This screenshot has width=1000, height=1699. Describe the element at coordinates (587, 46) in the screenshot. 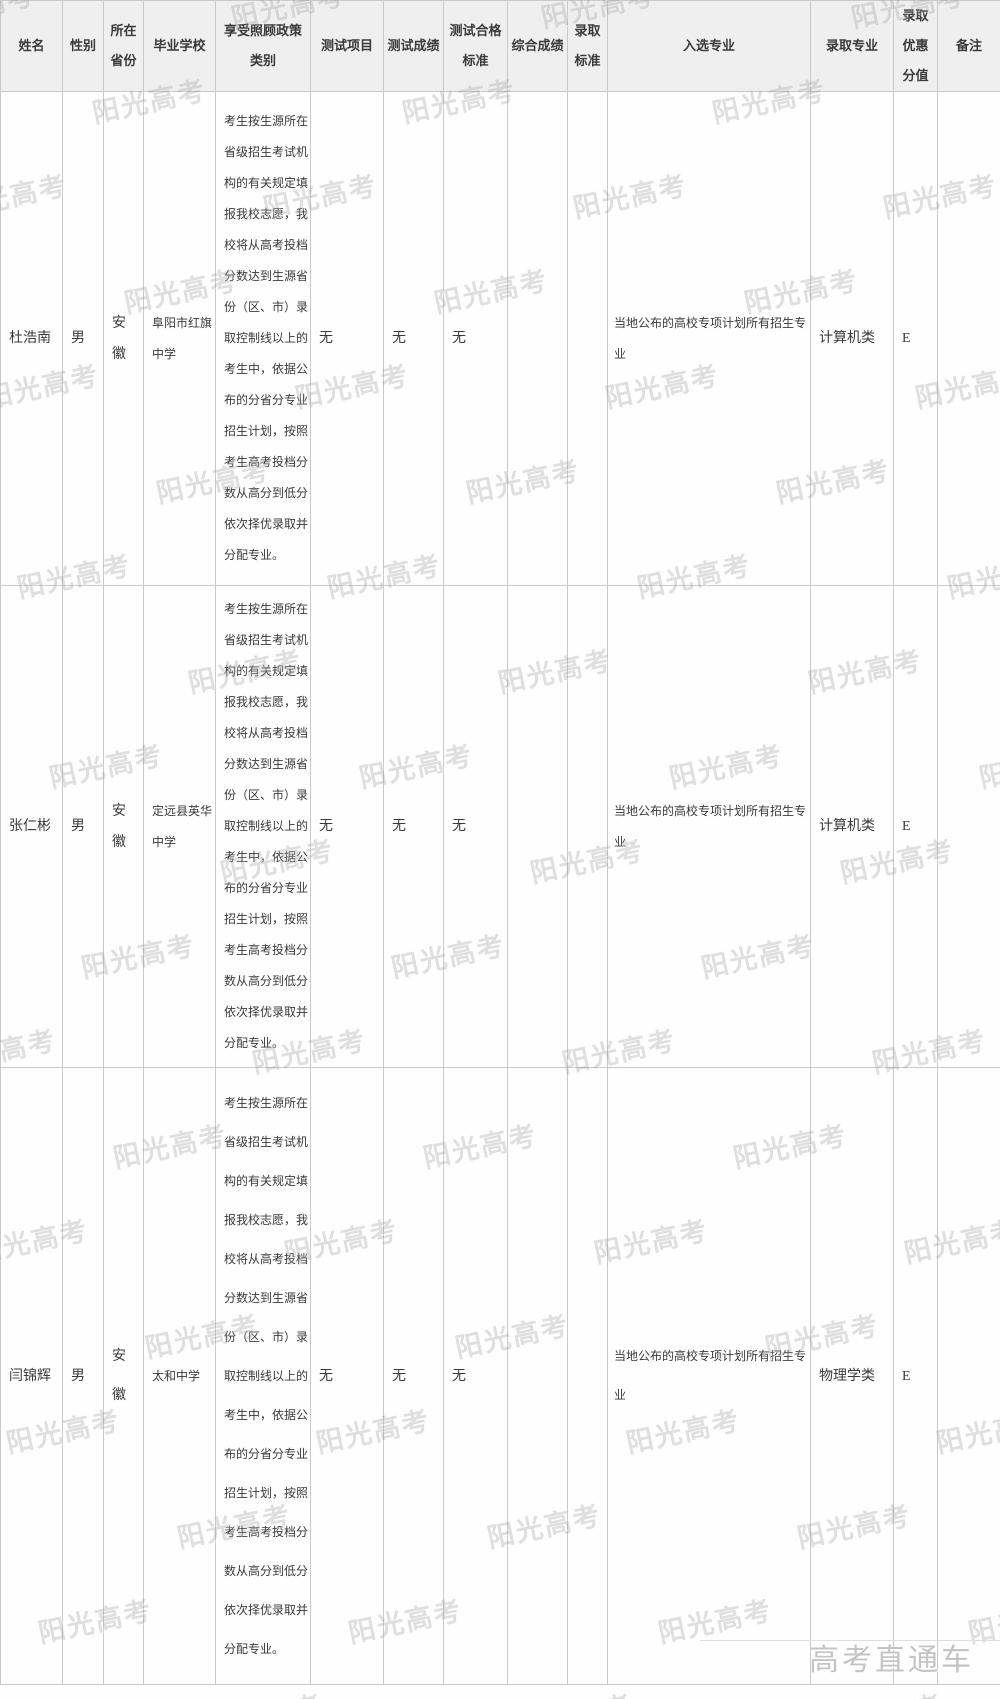

I see `col-header-admission-standard: 录取标准` at that location.